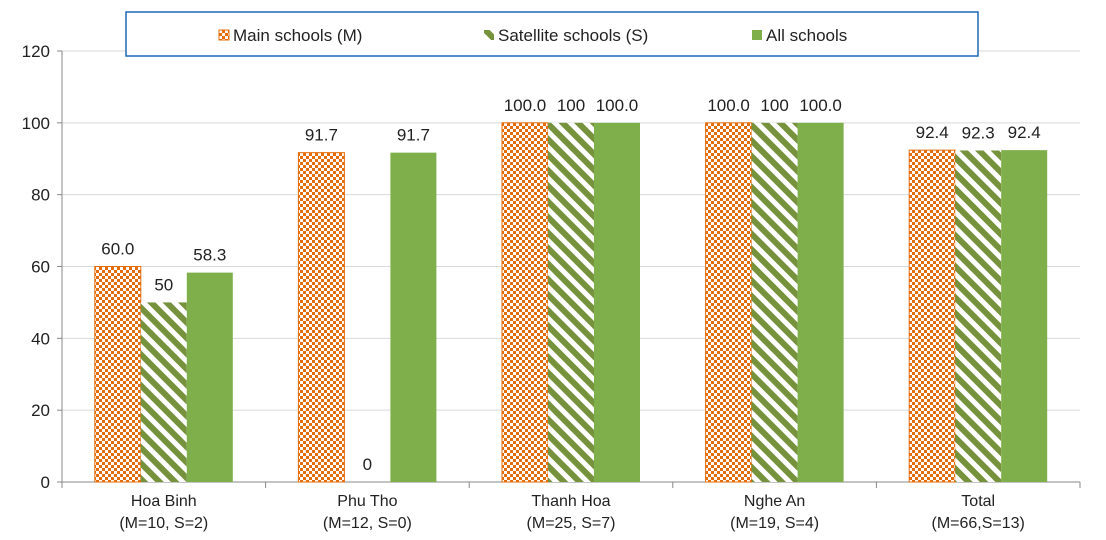 This screenshot has width=1106, height=540. What do you see at coordinates (40, 195) in the screenshot?
I see `y-tick-label: 80` at bounding box center [40, 195].